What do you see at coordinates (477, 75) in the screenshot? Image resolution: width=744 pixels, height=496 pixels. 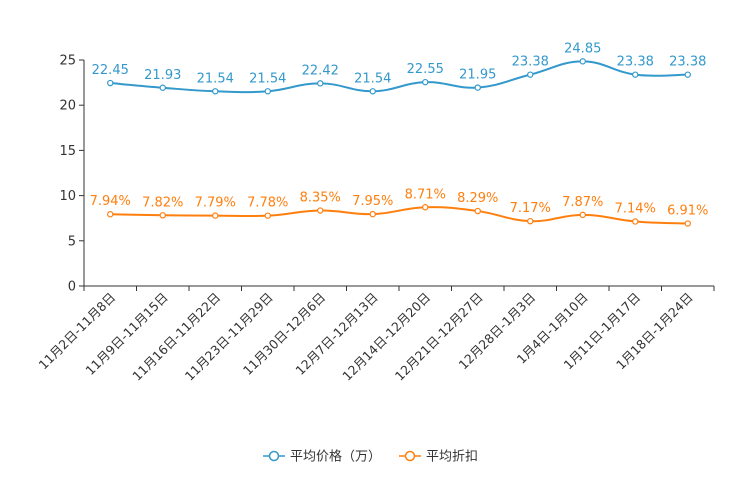 I see `data-label: 21.95` at bounding box center [477, 75].